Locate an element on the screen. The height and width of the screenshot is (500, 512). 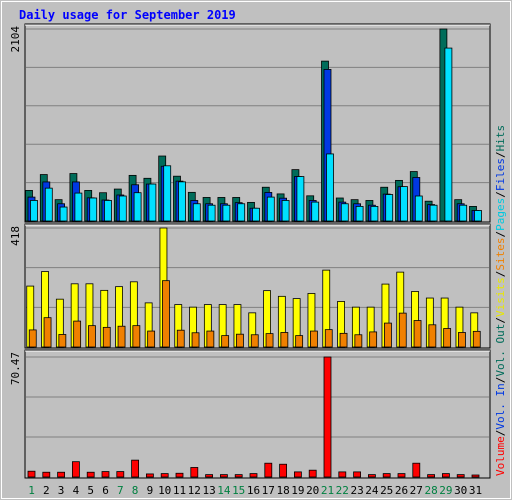
y-tick-label: 418 is located at coordinates (15, 236).